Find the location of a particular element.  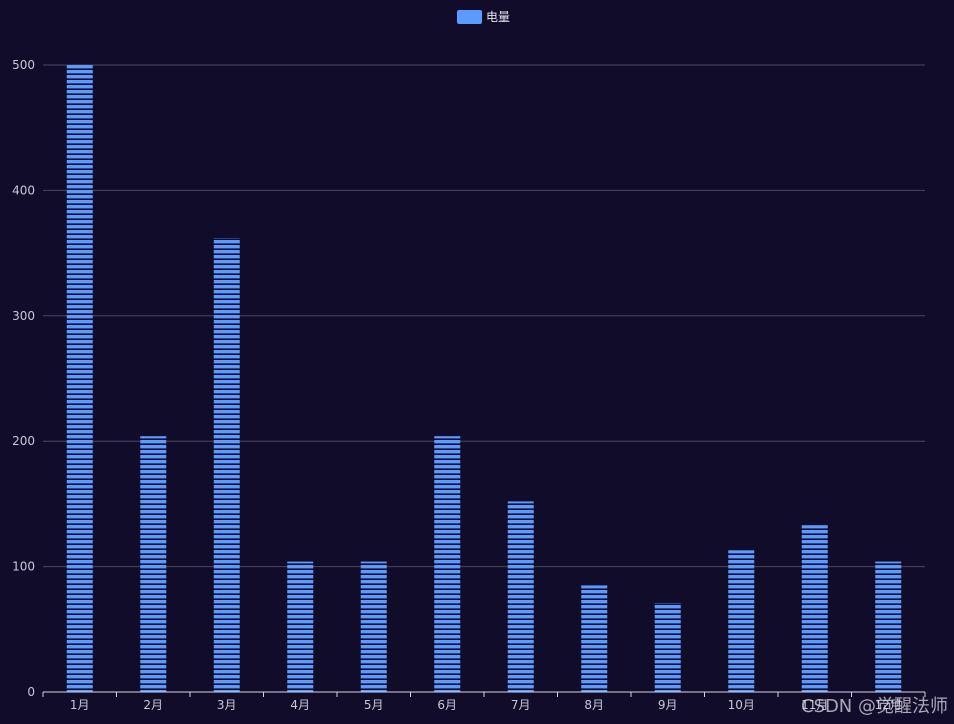

x-tick-label: 5月 is located at coordinates (374, 705).